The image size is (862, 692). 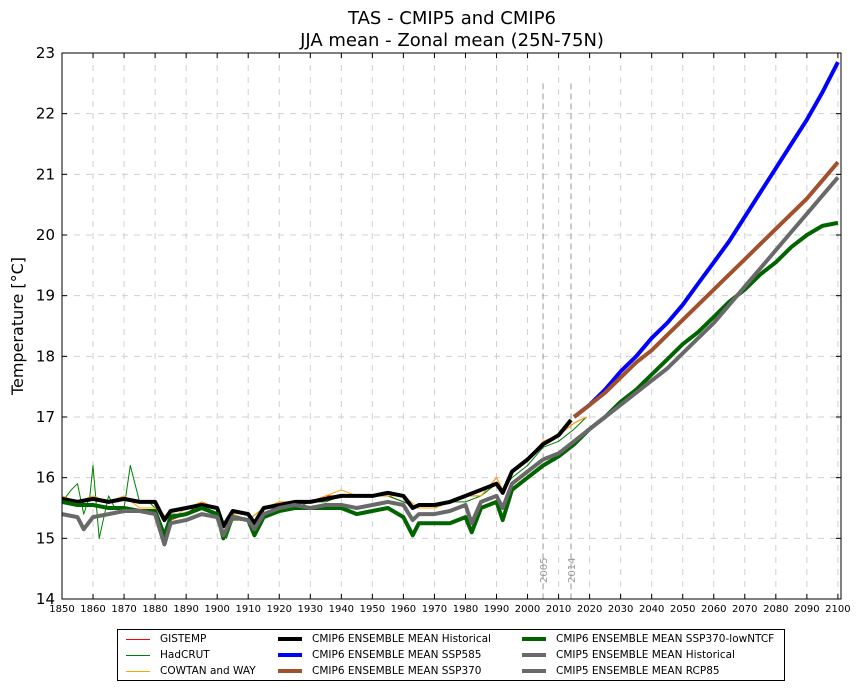 I want to click on x-tick-label: 1920, so click(x=279, y=609).